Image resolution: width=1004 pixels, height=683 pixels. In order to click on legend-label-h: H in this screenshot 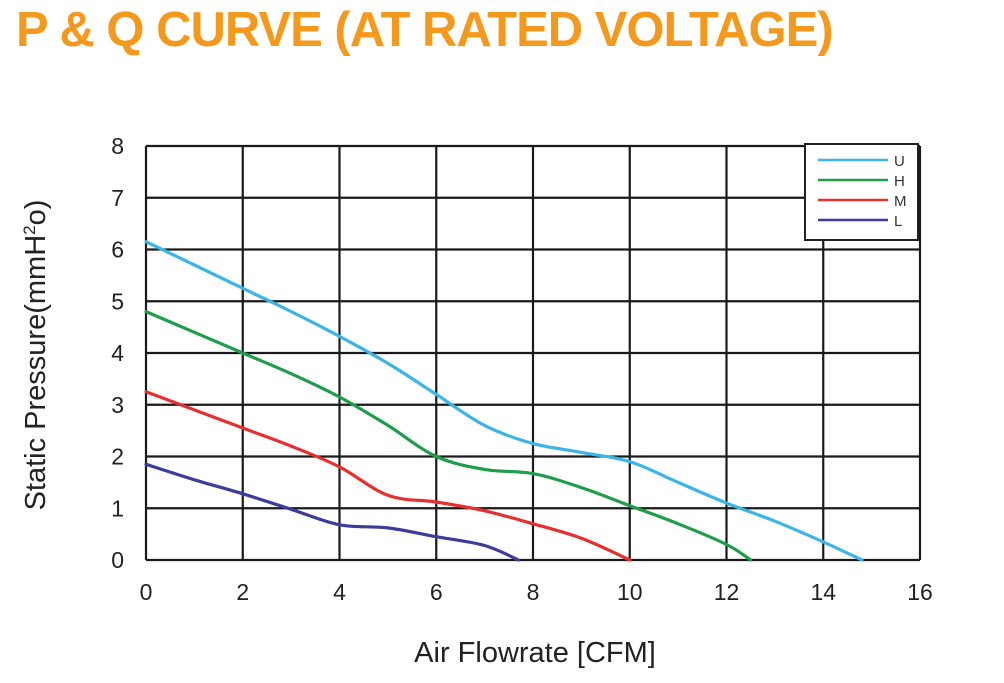, I will do `click(899, 181)`.